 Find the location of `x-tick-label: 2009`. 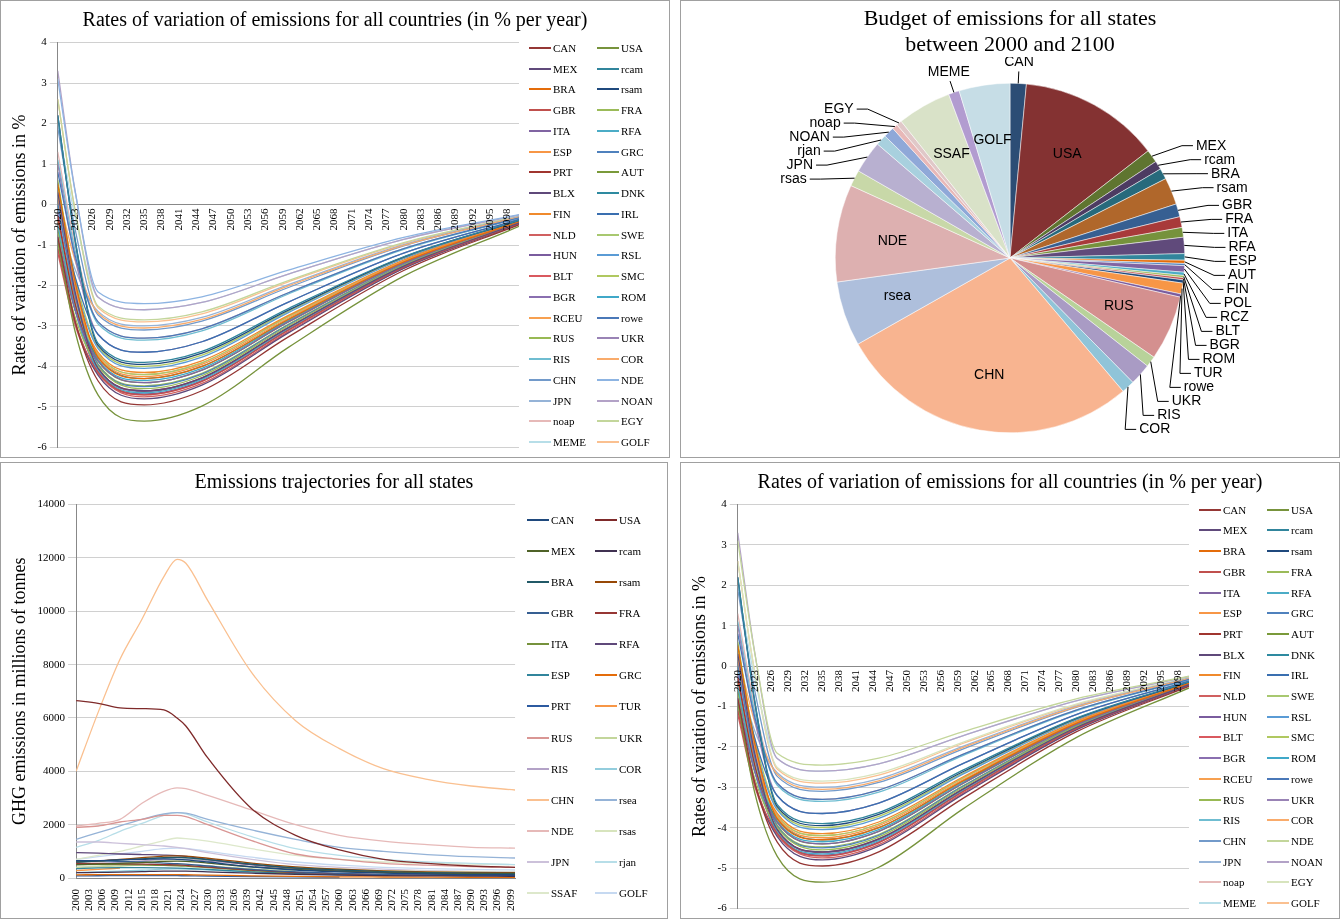

x-tick-label: 2009 is located at coordinates (114, 899).